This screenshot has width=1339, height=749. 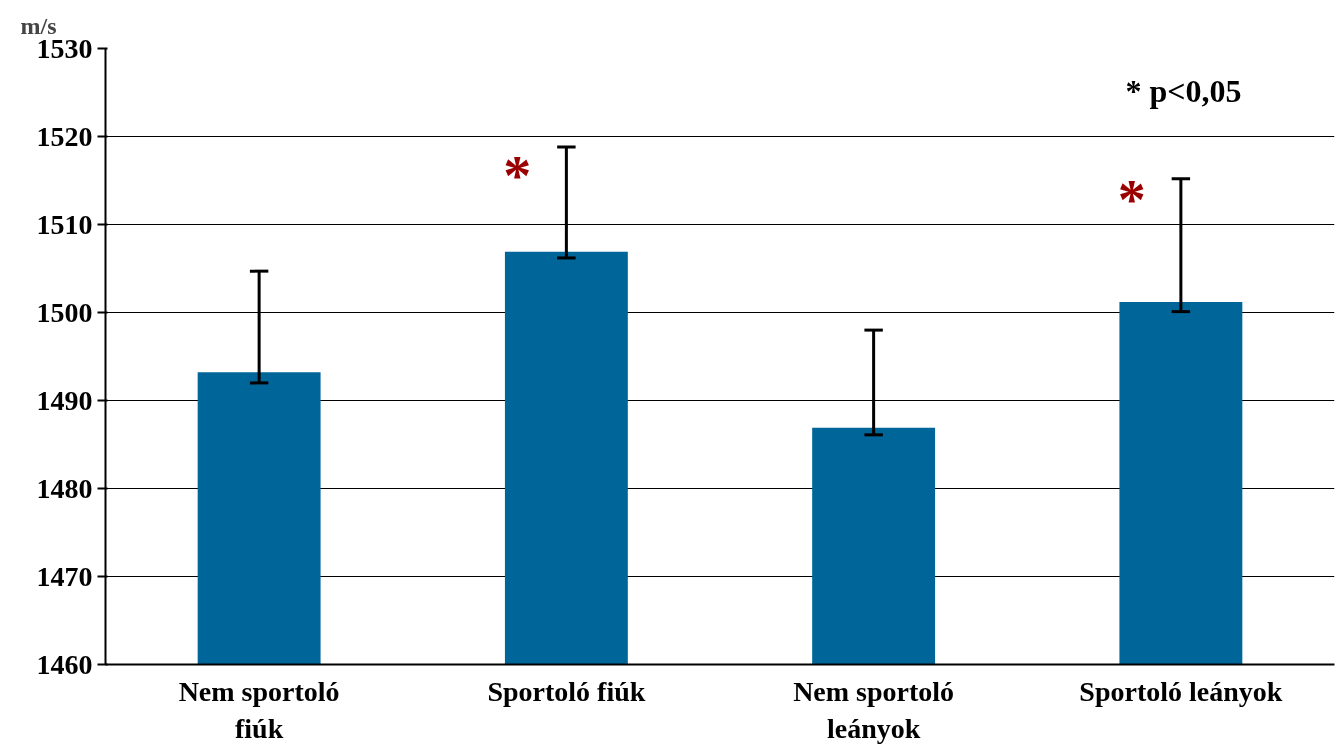 I want to click on x-tick-label: Sportoló leányok, so click(x=1181, y=691).